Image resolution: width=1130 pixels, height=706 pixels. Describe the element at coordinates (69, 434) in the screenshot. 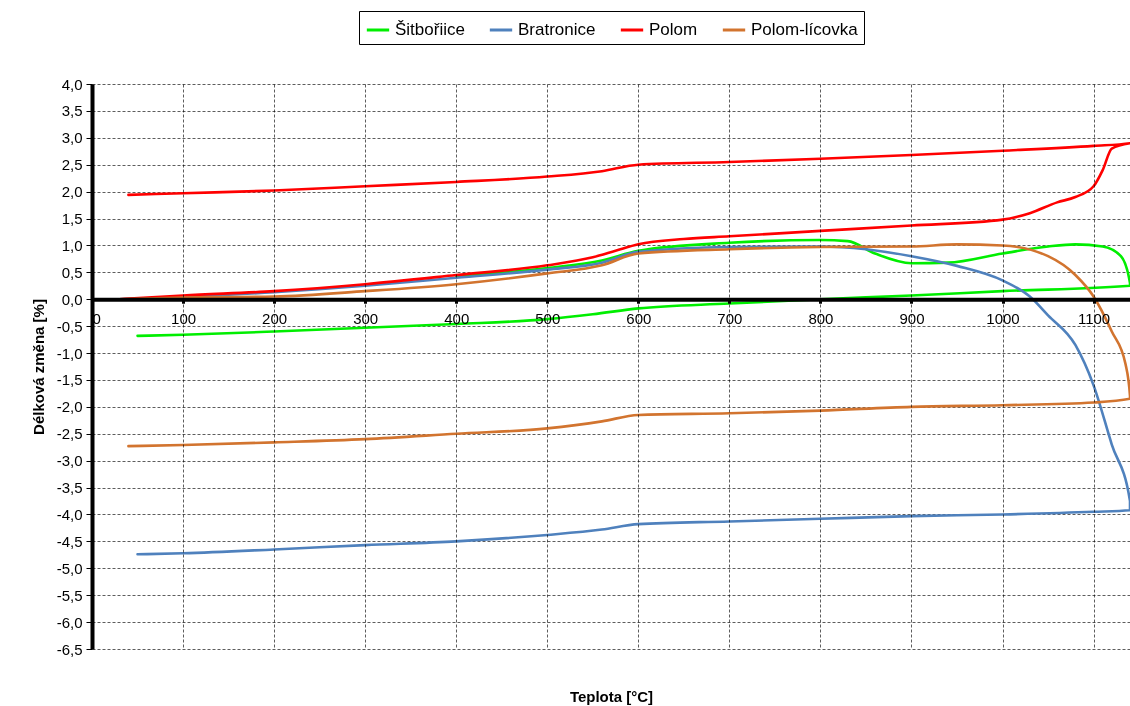

I see `y-tick-label: -2,5` at that location.